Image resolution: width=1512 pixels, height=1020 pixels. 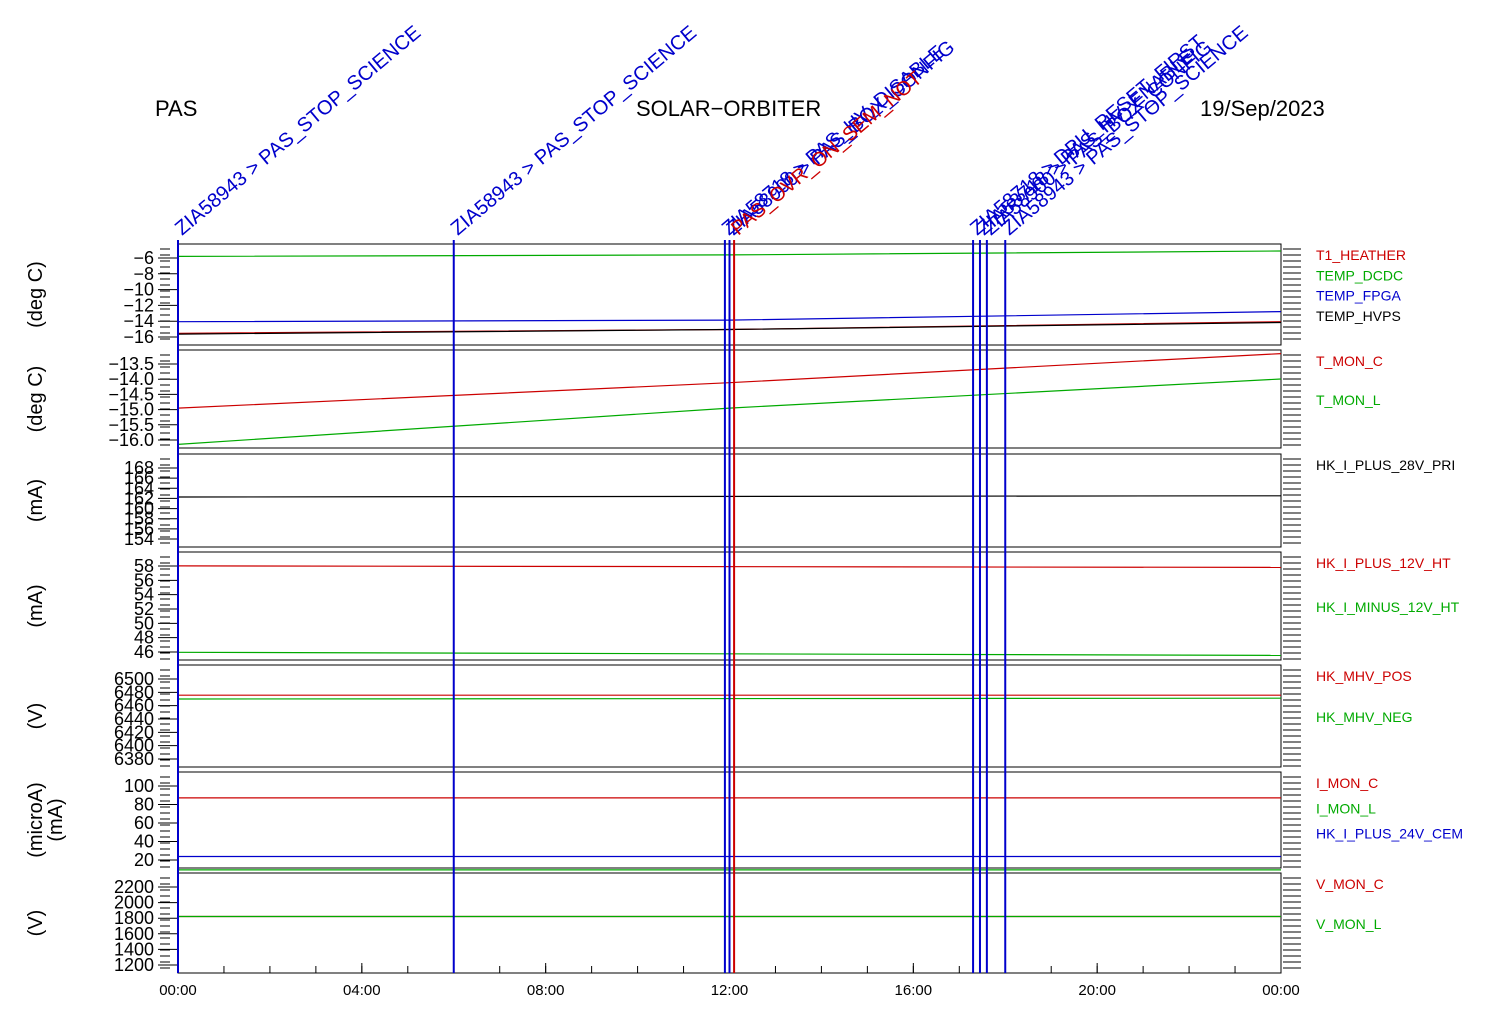 I want to click on y-tick-label: 154, so click(x=139, y=539).